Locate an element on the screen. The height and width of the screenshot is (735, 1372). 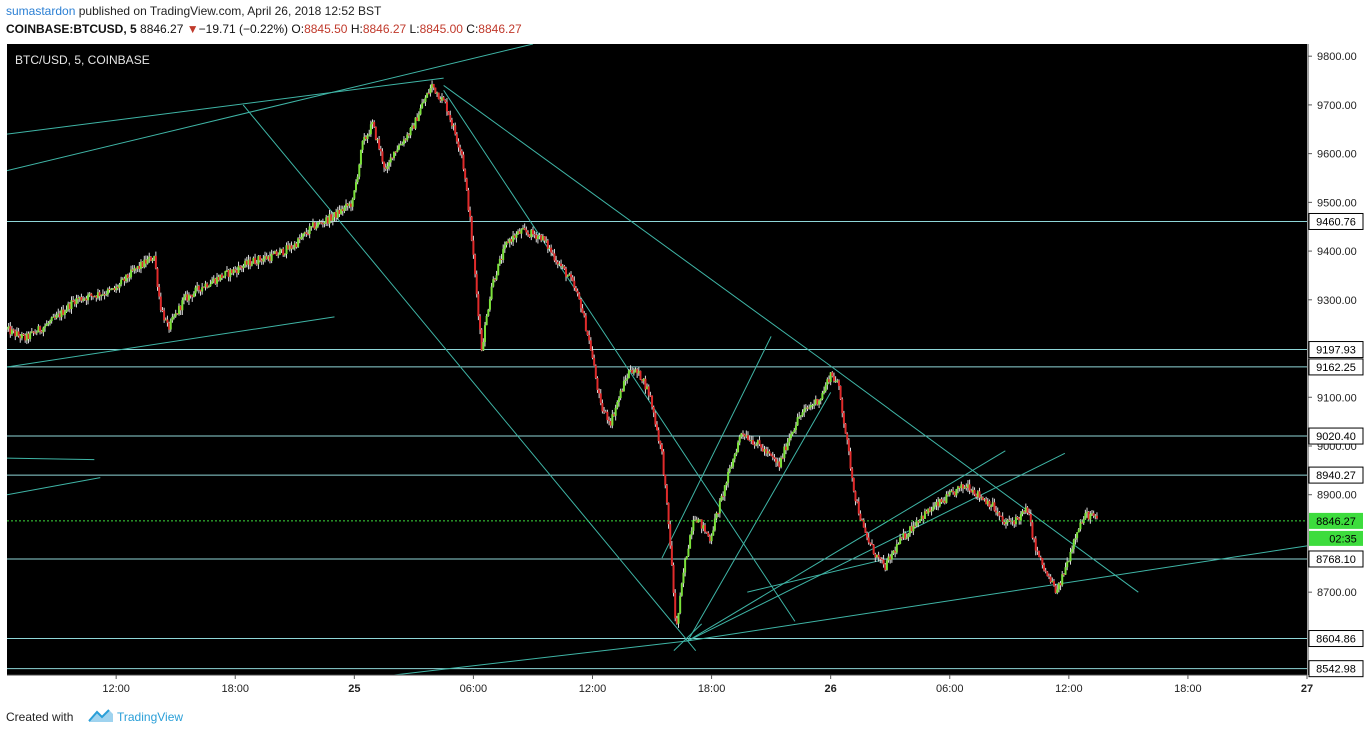
tradingview-logo-icon is located at coordinates (101, 716).